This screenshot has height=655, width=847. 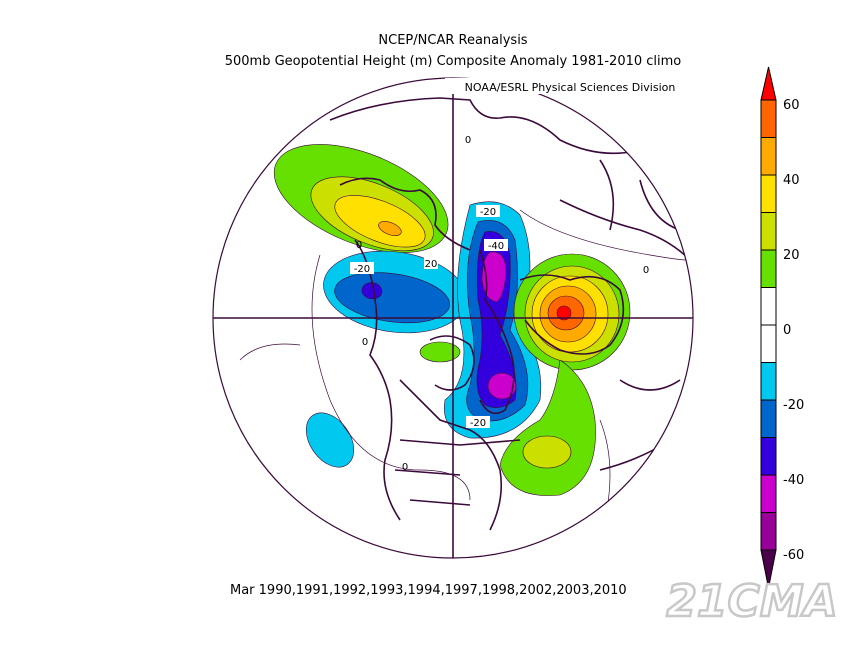 I want to click on colorbar-ticks: 60 40 20 0 -20 -40 -60, so click(x=793, y=330).